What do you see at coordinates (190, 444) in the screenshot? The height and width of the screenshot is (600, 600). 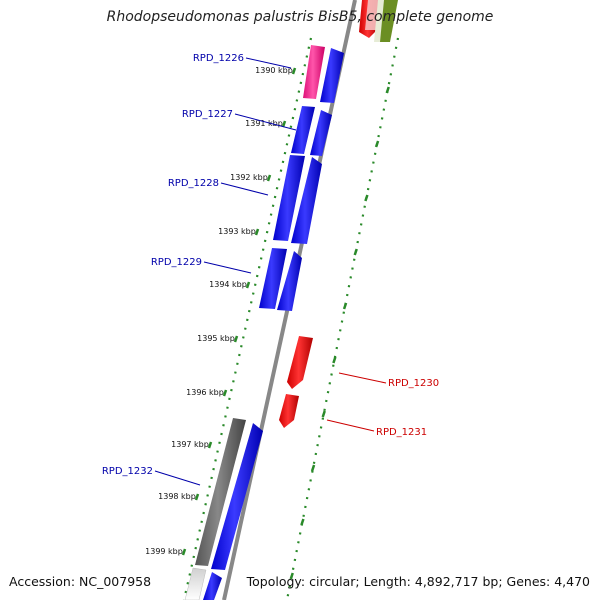 I see `tick-label: 1397 kbp` at bounding box center [190, 444].